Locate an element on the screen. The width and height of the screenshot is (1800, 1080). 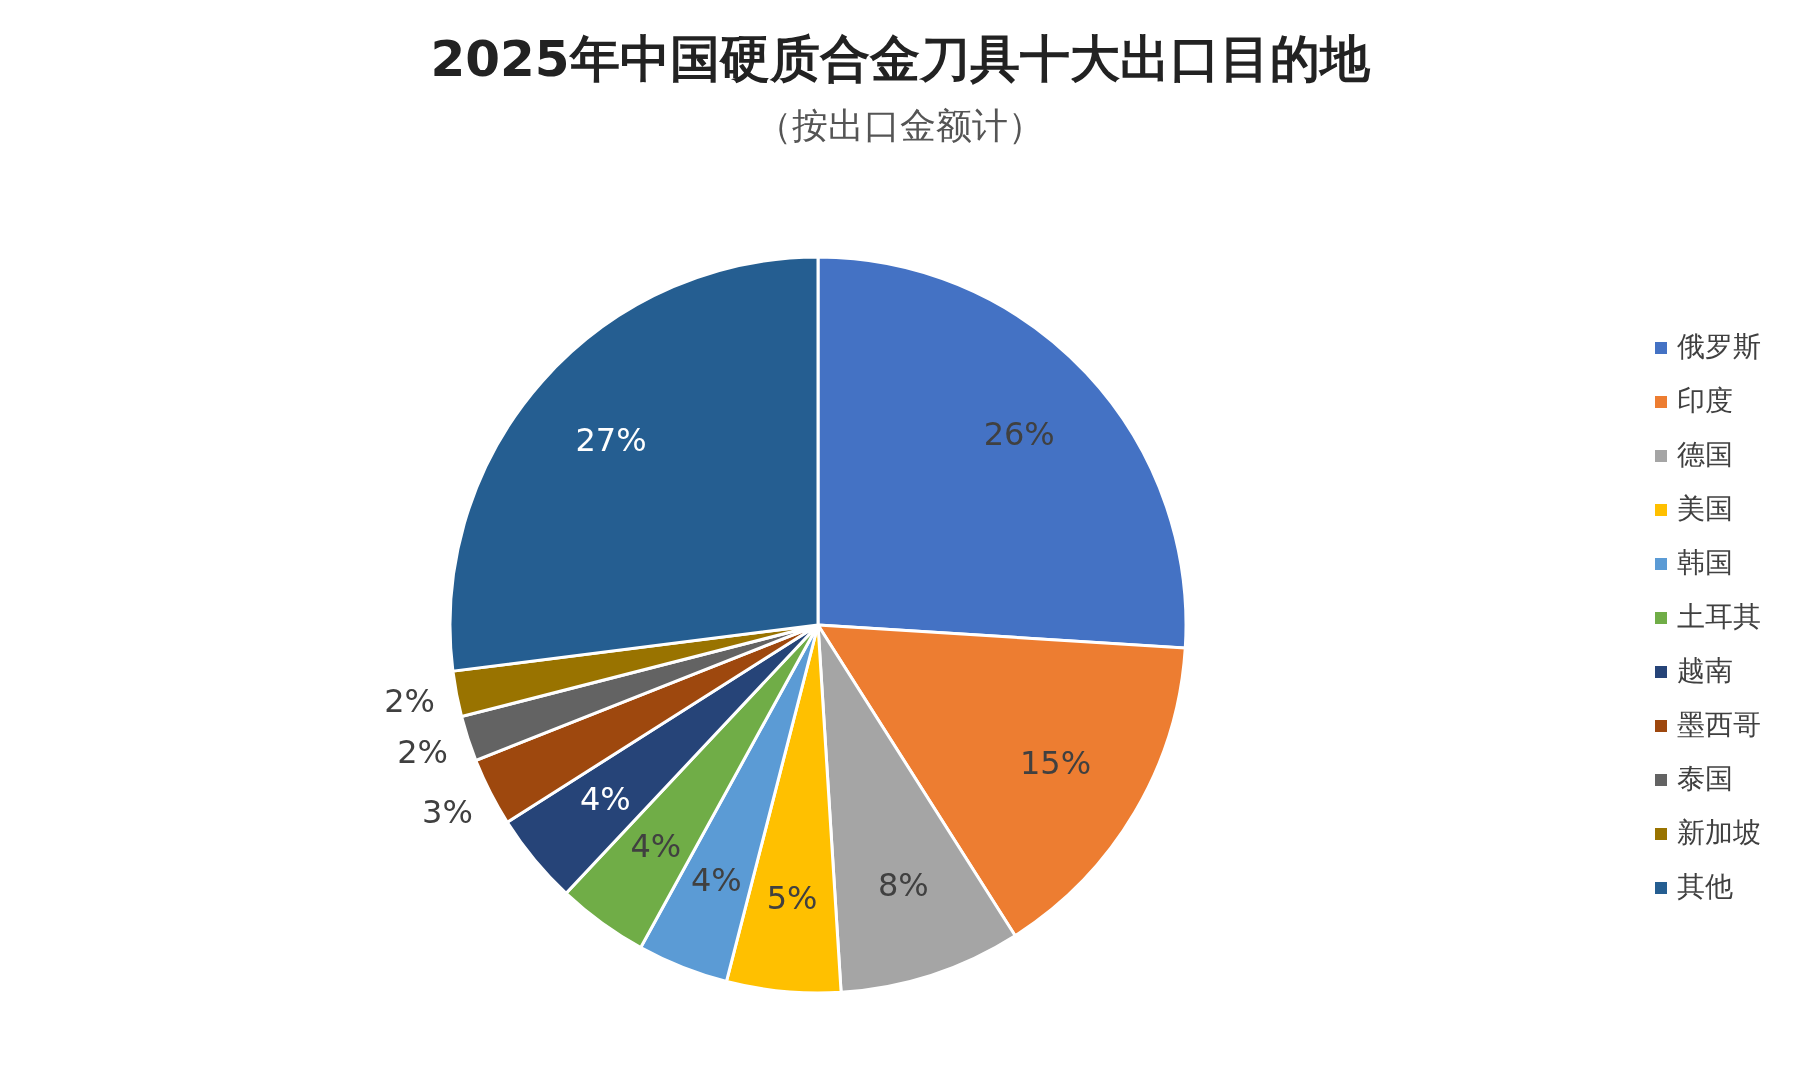
legend-label: 越南 is located at coordinates (1705, 670).